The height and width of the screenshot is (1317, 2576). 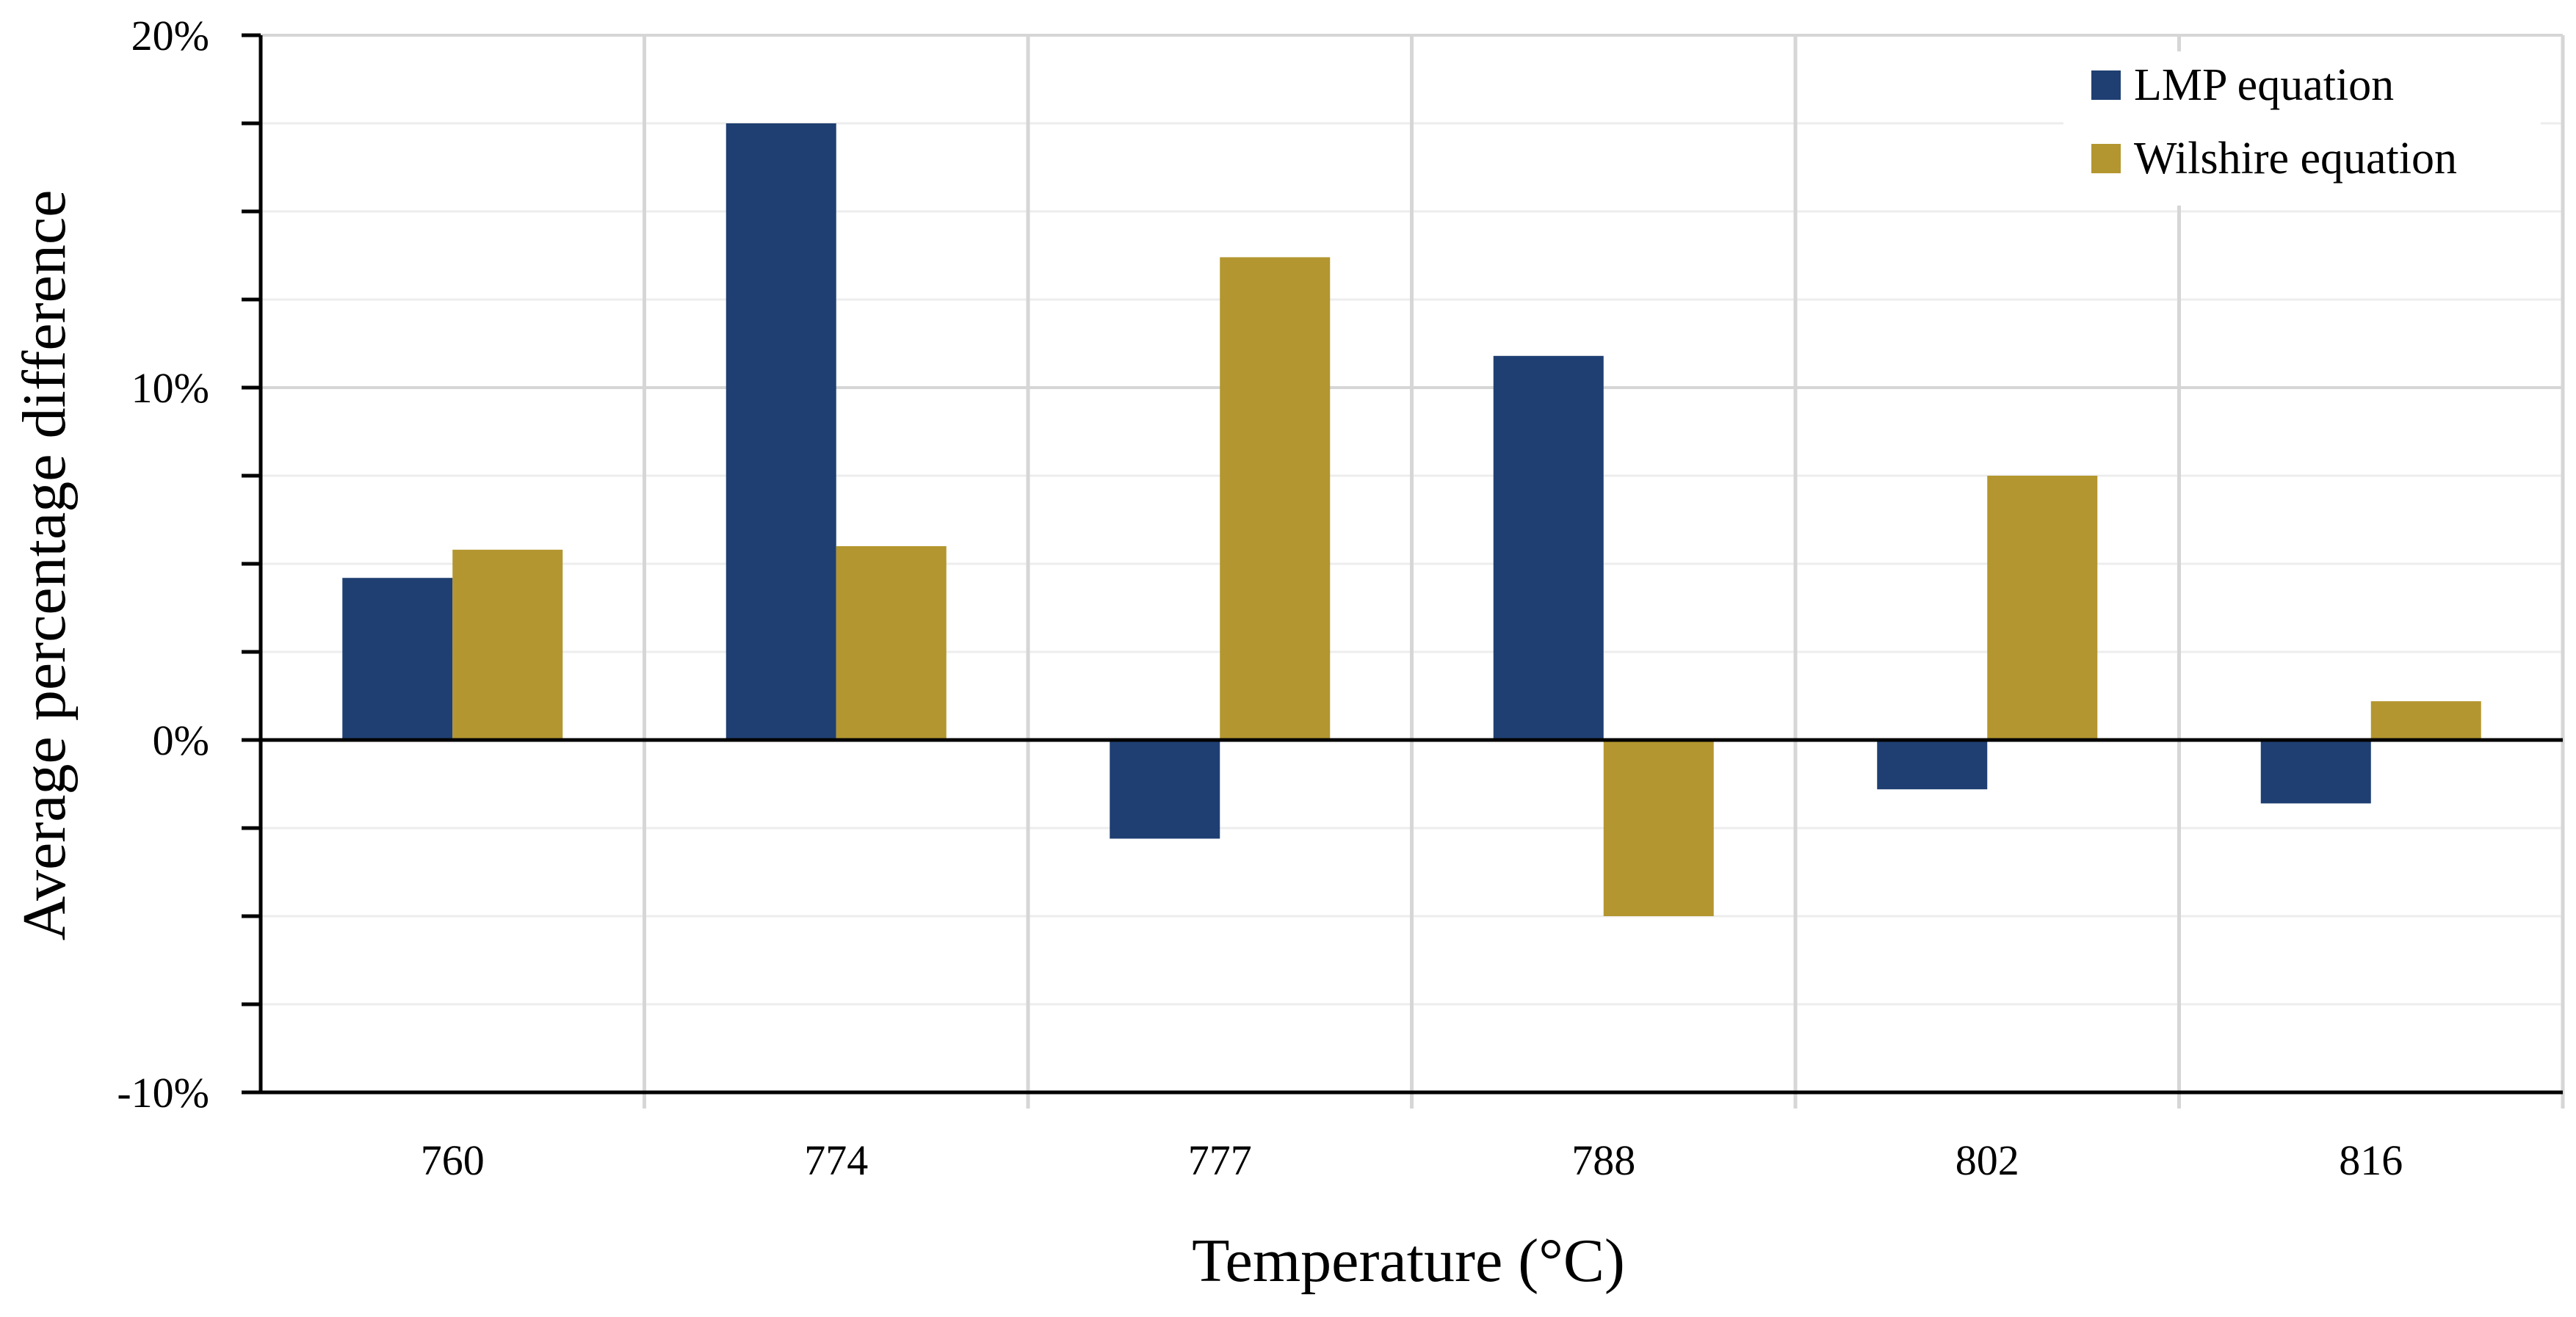 What do you see at coordinates (2371, 1160) in the screenshot?
I see `x-tick-label: 816` at bounding box center [2371, 1160].